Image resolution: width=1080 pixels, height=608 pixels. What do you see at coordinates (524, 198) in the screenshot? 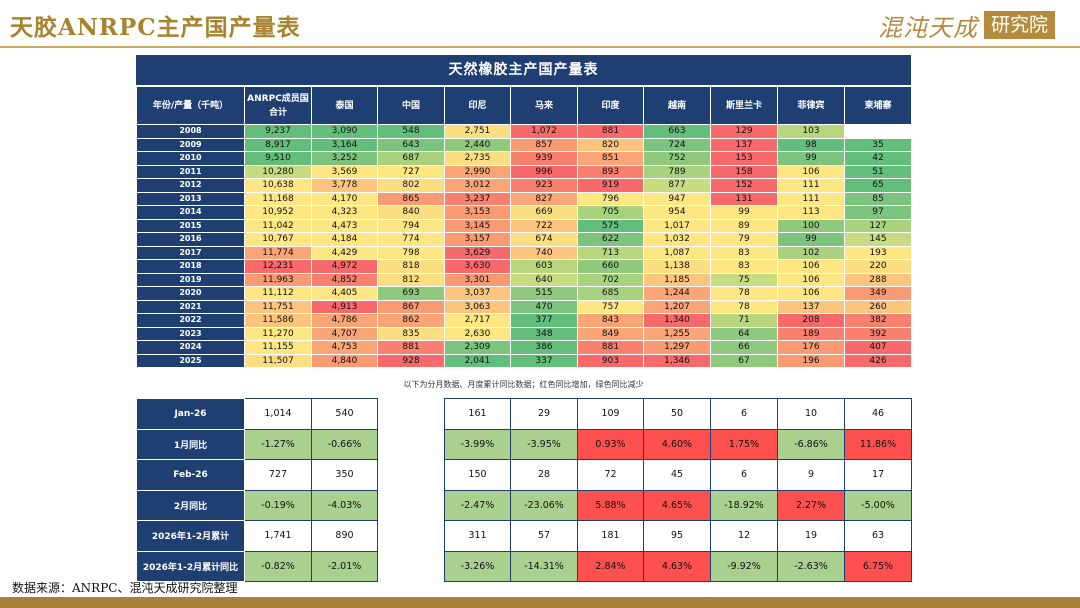
I see `table-row: 2013 11,168 4,170 865 3,237 827 796 947 131 111 85` at bounding box center [524, 198].